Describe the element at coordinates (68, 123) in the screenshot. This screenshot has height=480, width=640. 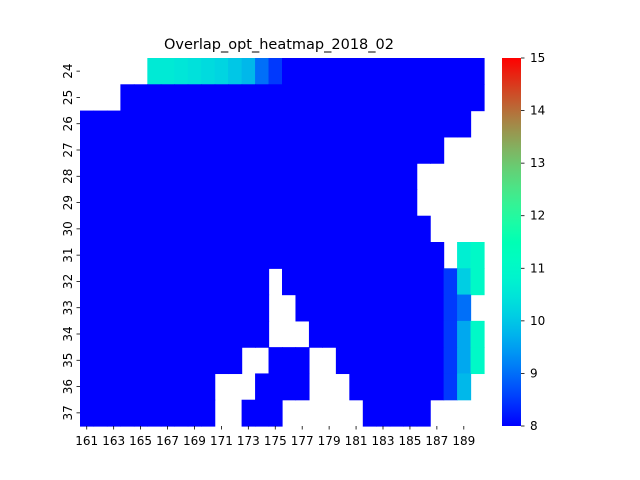
I see `y-tick-label: 26` at that location.